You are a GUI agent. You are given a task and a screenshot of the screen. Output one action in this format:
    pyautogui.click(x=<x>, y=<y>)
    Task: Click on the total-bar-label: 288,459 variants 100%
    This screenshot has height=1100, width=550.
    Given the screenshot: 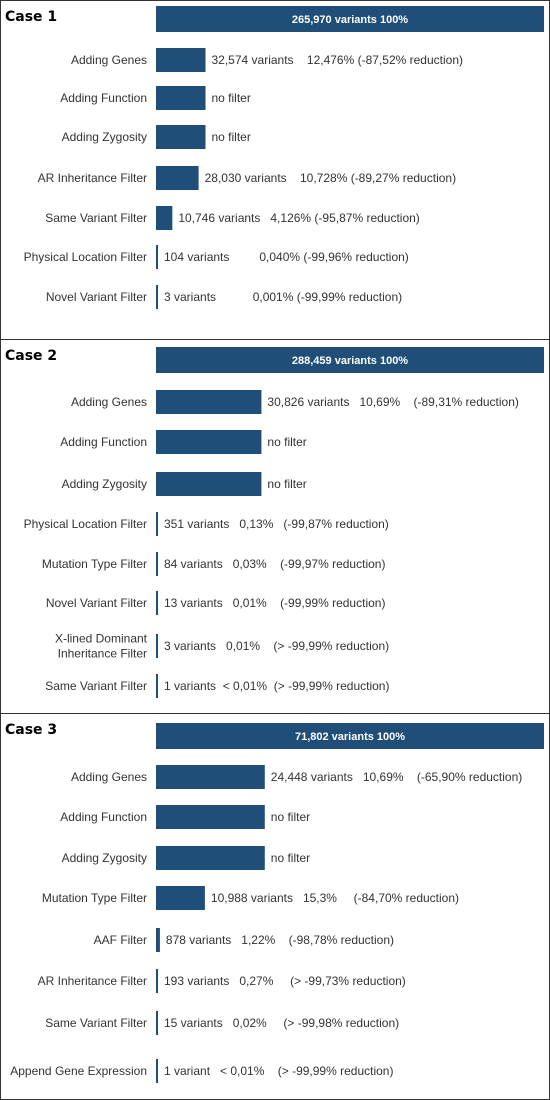 What is the action you would take?
    pyautogui.click(x=350, y=361)
    